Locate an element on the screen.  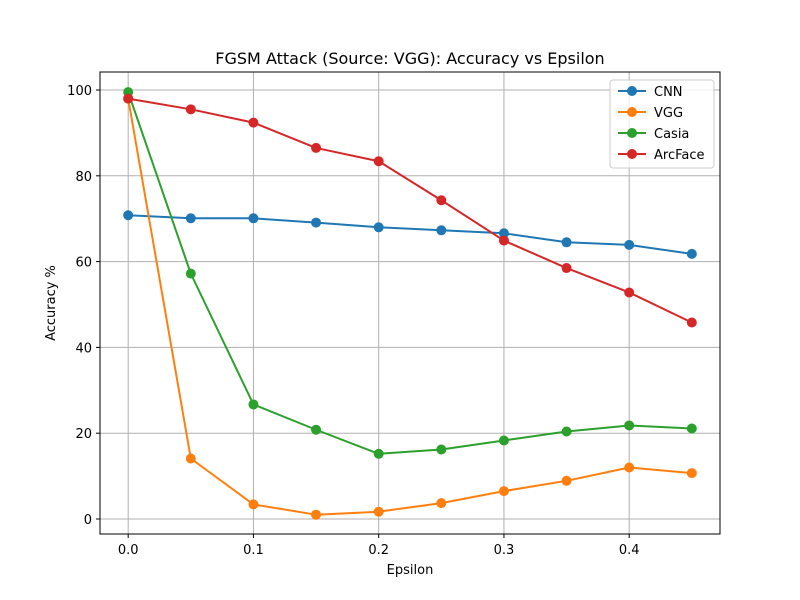
legend-item-arcface: ArcFace is located at coordinates (661, 155).